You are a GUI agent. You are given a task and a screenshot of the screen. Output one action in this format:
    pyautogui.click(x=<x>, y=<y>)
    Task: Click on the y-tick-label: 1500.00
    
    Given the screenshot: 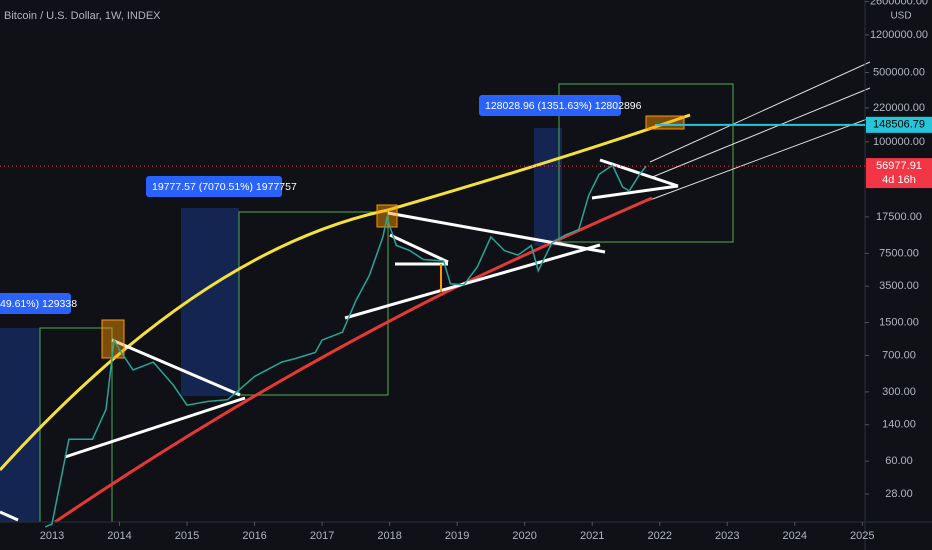 What is the action you would take?
    pyautogui.click(x=899, y=323)
    